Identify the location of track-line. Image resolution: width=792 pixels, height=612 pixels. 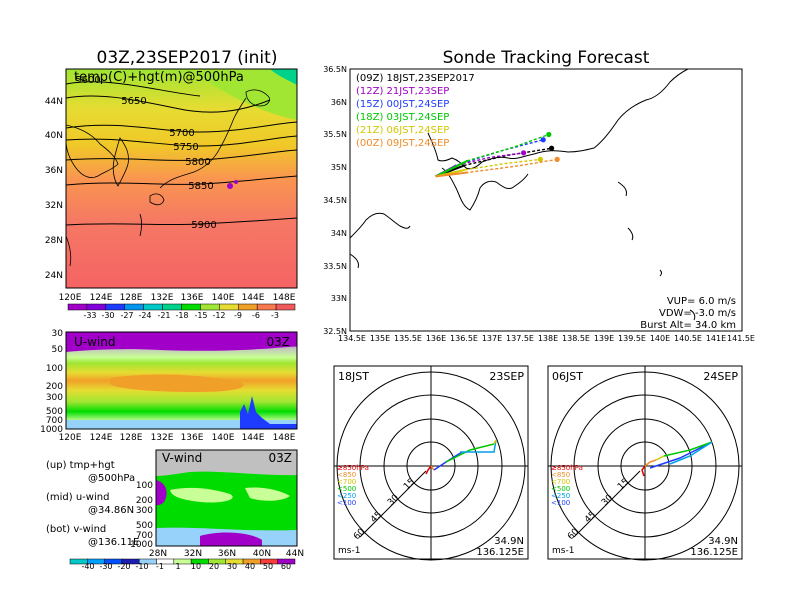
(488, 168).